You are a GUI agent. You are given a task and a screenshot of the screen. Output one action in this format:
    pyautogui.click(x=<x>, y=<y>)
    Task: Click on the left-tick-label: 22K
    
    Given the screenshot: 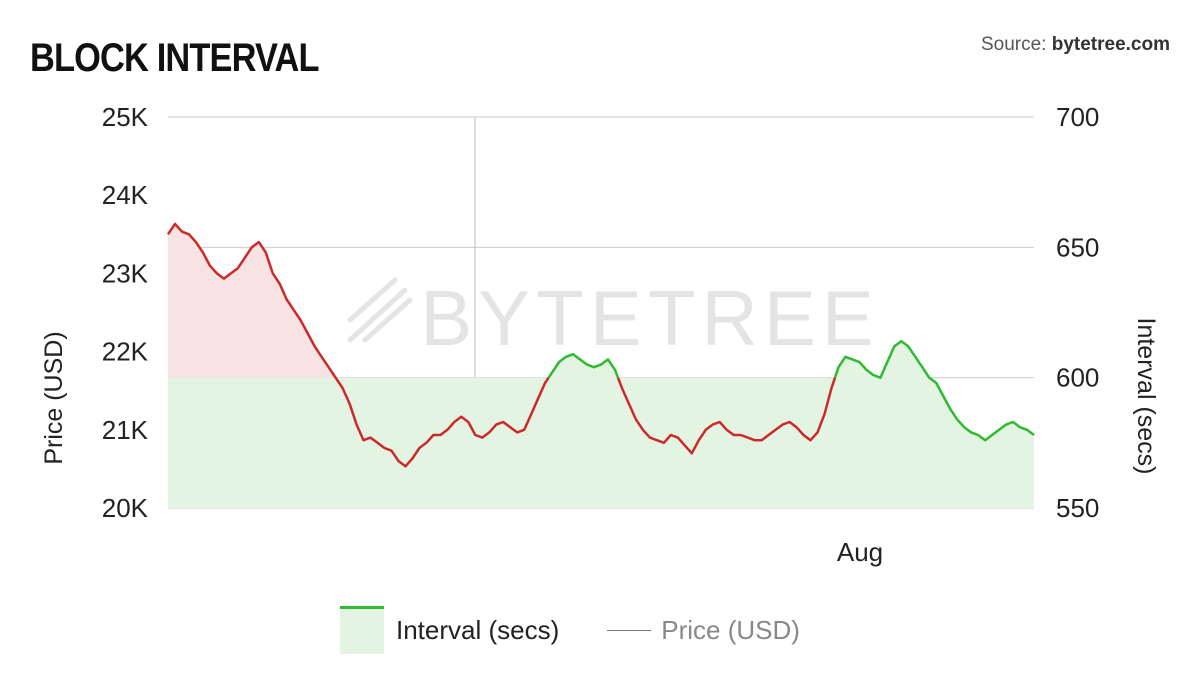 What is the action you would take?
    pyautogui.click(x=125, y=352)
    